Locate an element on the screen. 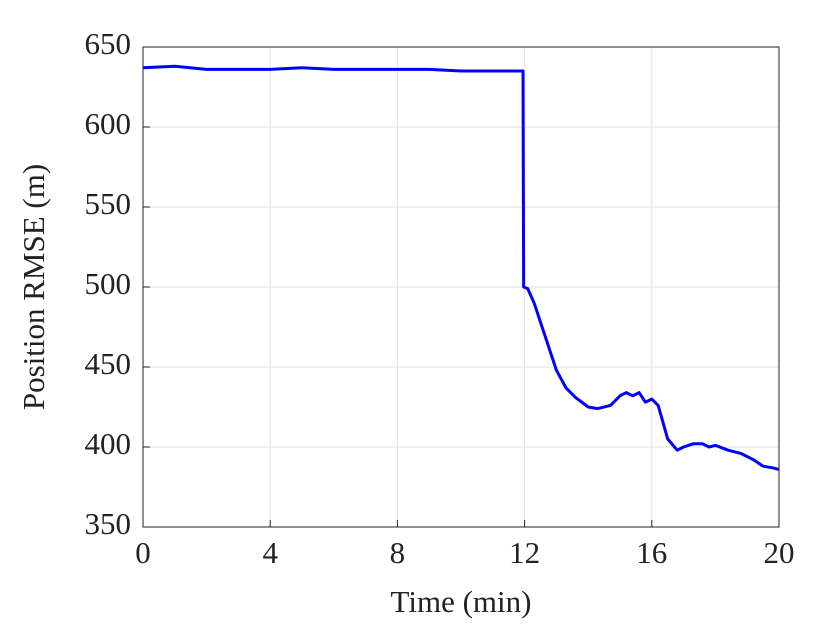  x-tick-label: 8 is located at coordinates (398, 552).